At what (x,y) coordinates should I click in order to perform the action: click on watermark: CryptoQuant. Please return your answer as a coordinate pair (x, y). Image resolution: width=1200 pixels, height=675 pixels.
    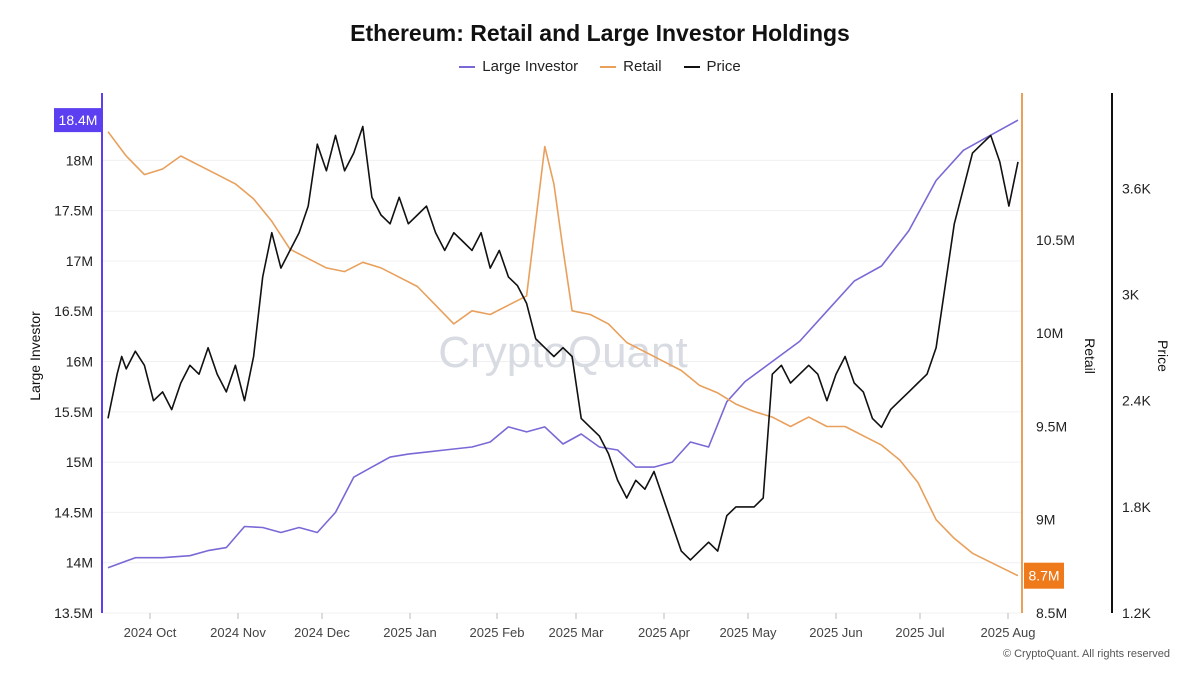
    Looking at the image, I should click on (562, 352).